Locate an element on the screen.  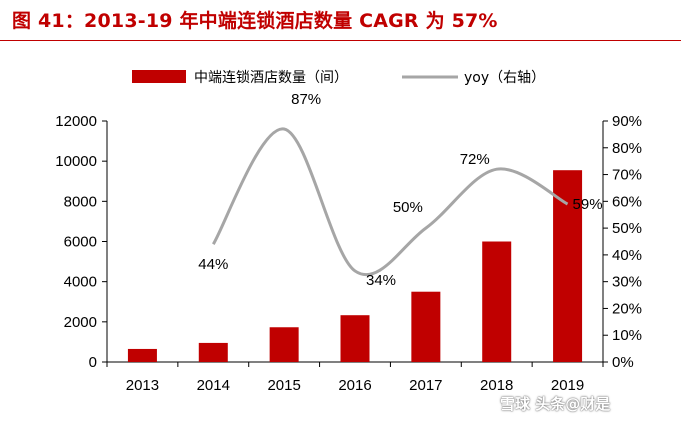
legend: 中端连锁酒店数量（间） yoy（右轴） is located at coordinates (338, 78).